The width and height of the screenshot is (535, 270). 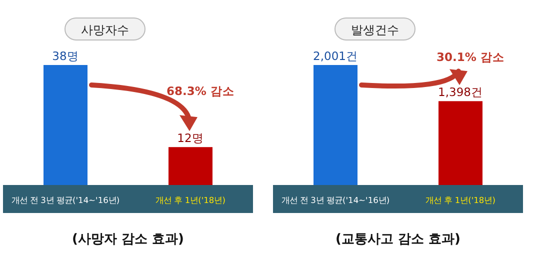 What do you see at coordinates (128, 239) in the screenshot?
I see `text: (사망자 감소 효과)` at bounding box center [128, 239].